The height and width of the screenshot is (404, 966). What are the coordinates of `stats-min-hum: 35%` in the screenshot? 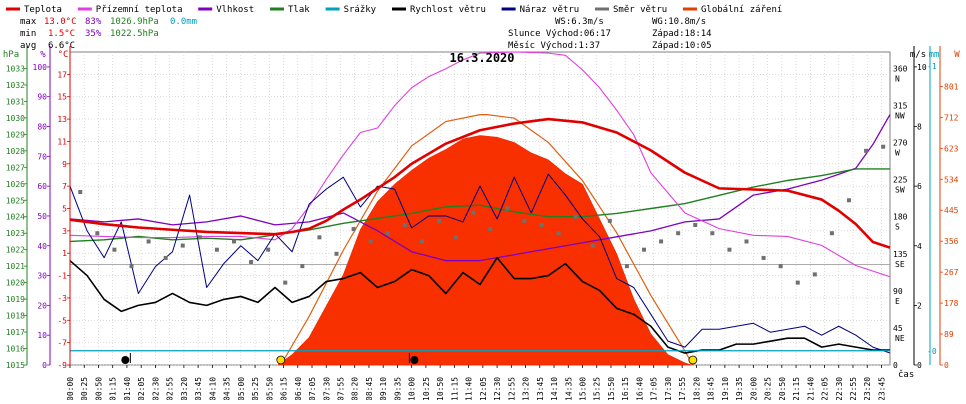 It's located at (93, 34).